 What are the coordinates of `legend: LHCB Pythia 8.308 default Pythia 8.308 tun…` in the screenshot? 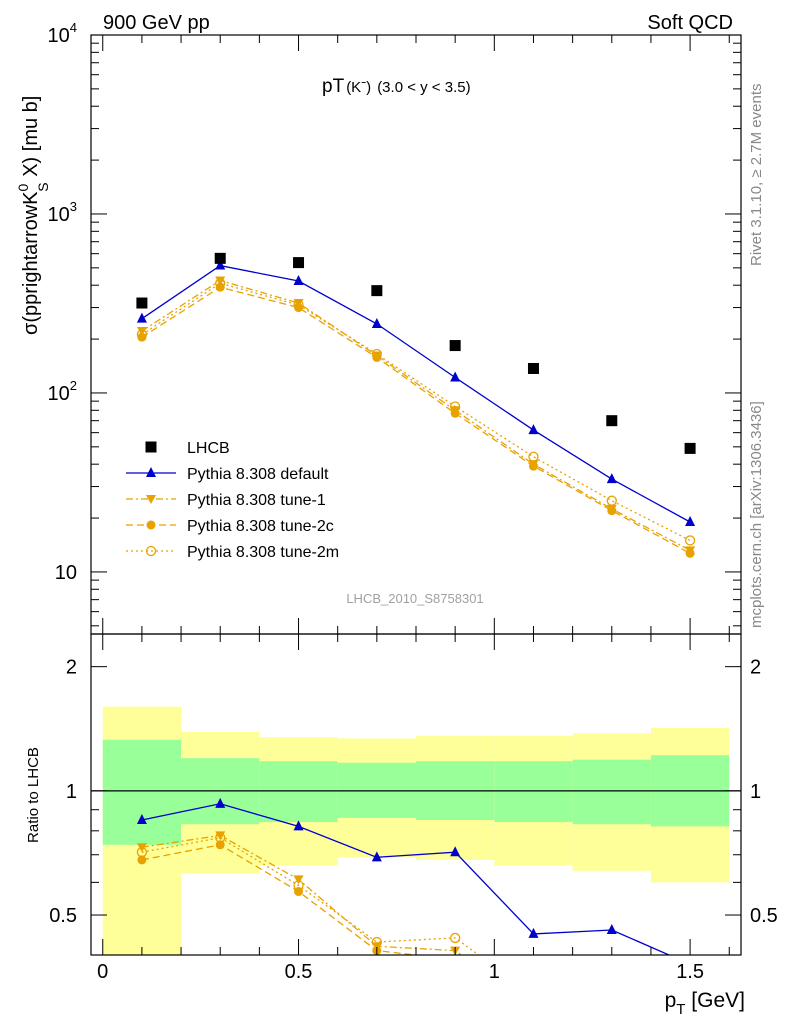 It's located at (232, 500).